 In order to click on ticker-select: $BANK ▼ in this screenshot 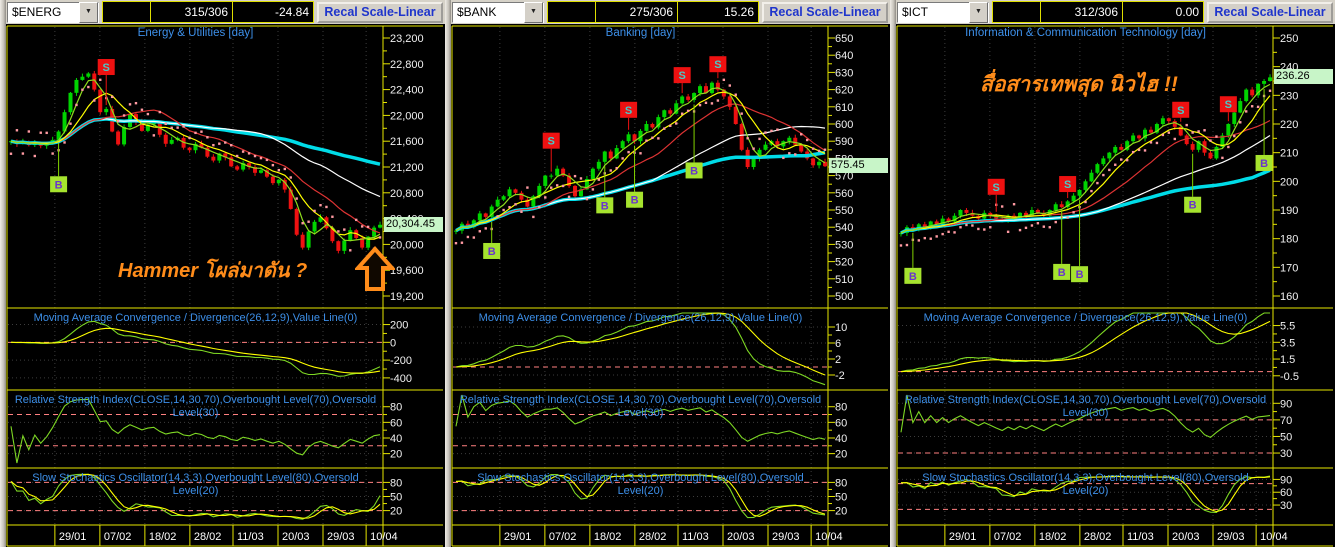, I will do `click(498, 12)`.